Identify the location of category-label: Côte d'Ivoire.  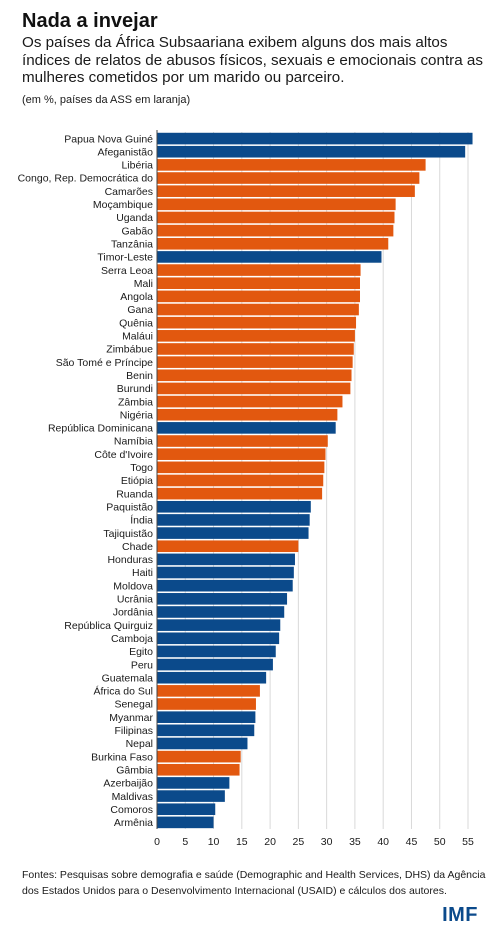
(123, 455).